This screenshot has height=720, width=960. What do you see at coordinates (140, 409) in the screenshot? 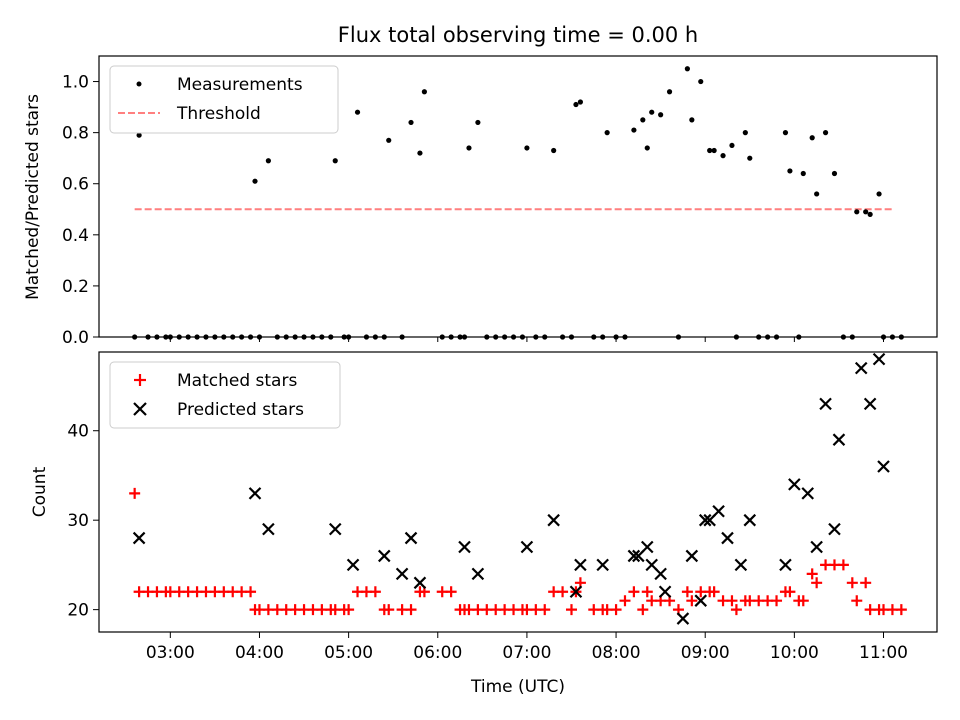
I see `legend-marker-predicted-stars` at bounding box center [140, 409].